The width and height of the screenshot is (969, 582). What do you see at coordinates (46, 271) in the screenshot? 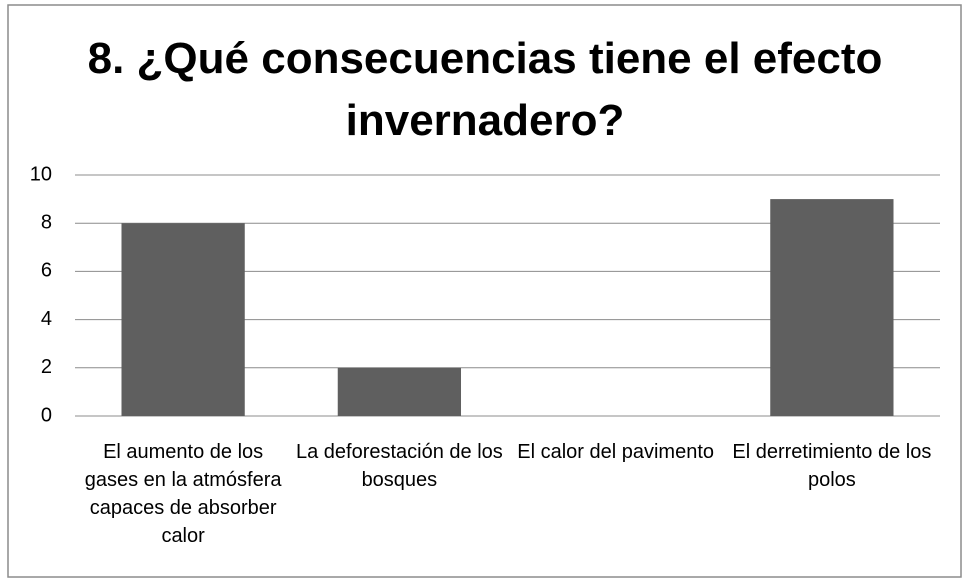
I see `y-tick-label: 6` at bounding box center [46, 271].